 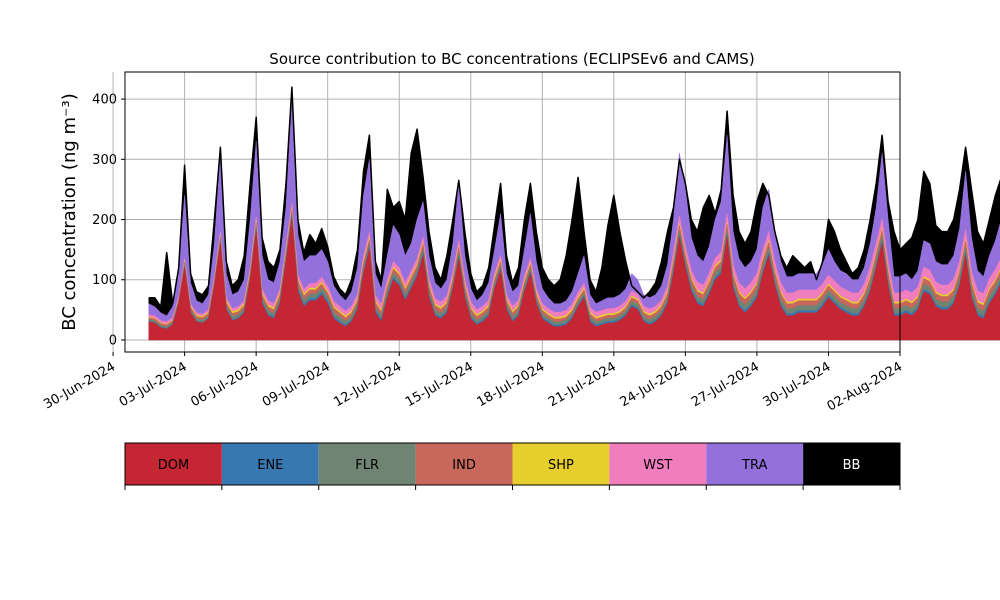 I want to click on x-tick-label: 09-Jul-2024, so click(x=296, y=384).